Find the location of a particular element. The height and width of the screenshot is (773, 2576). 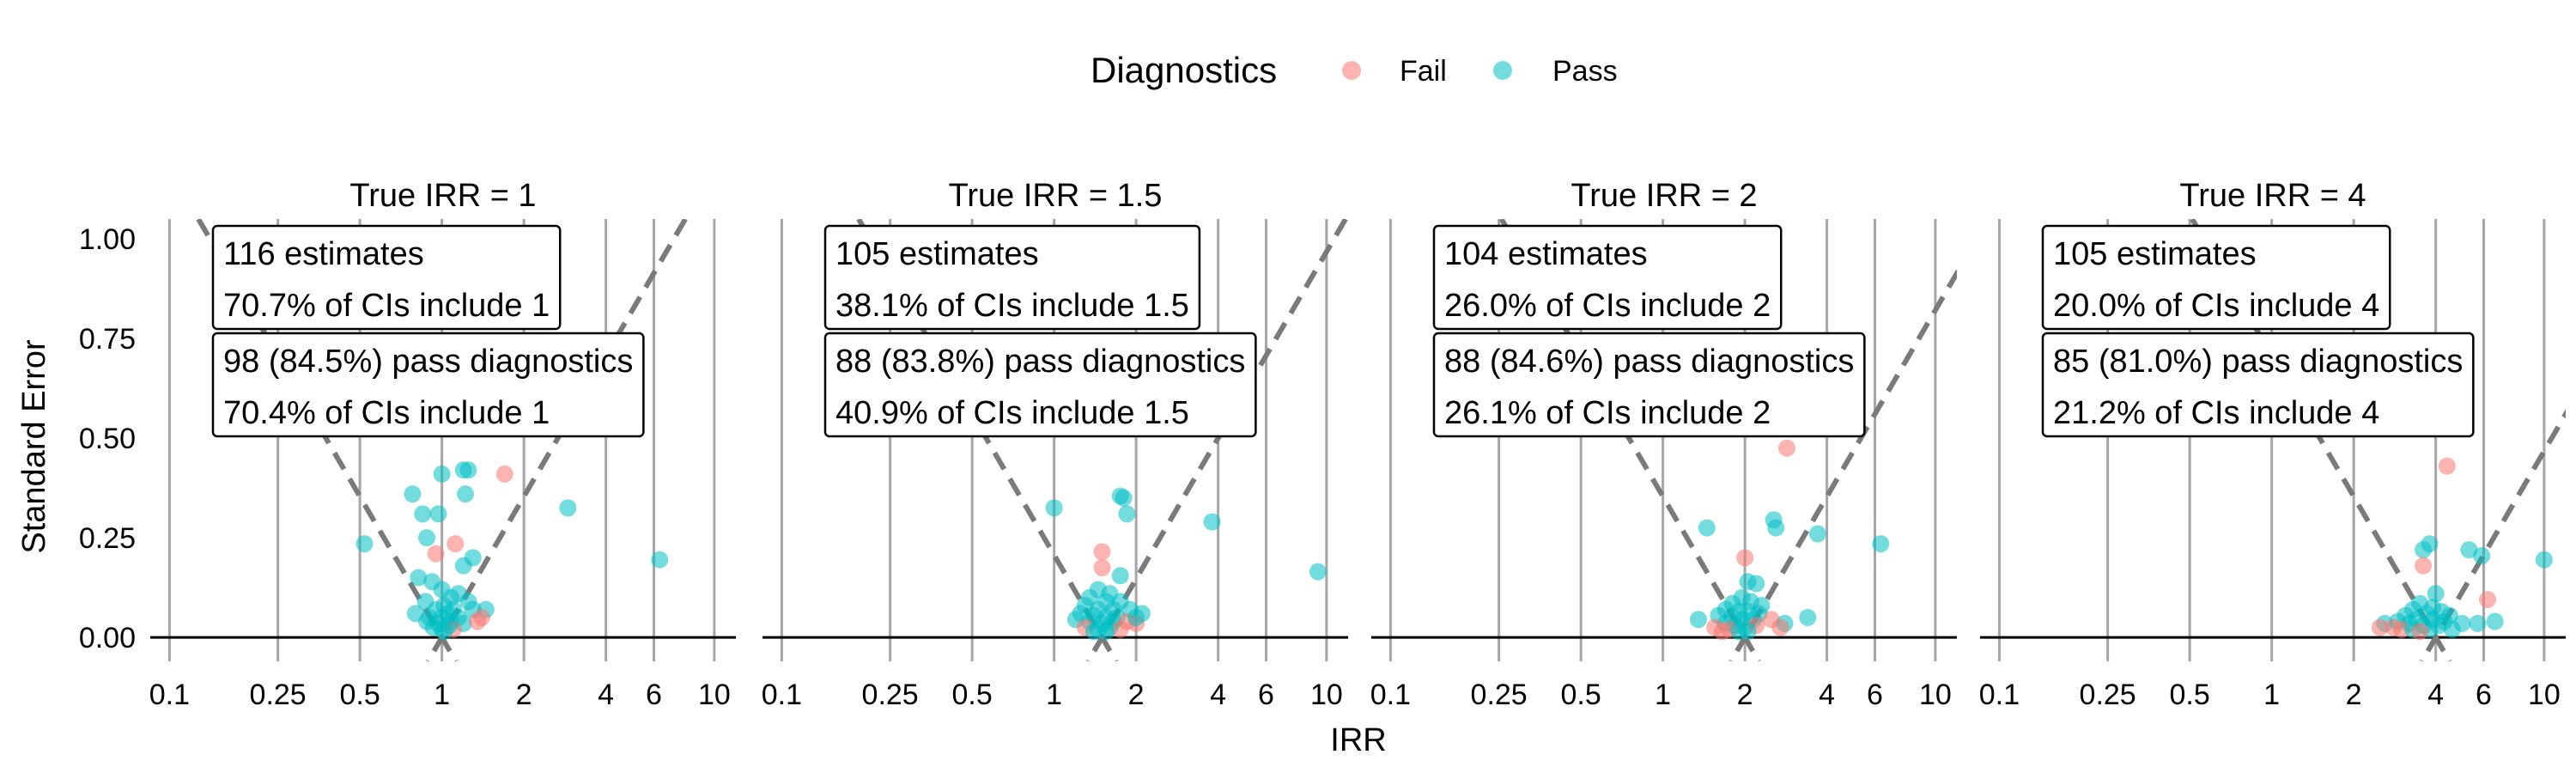

x-tick-label: 4 is located at coordinates (606, 695).